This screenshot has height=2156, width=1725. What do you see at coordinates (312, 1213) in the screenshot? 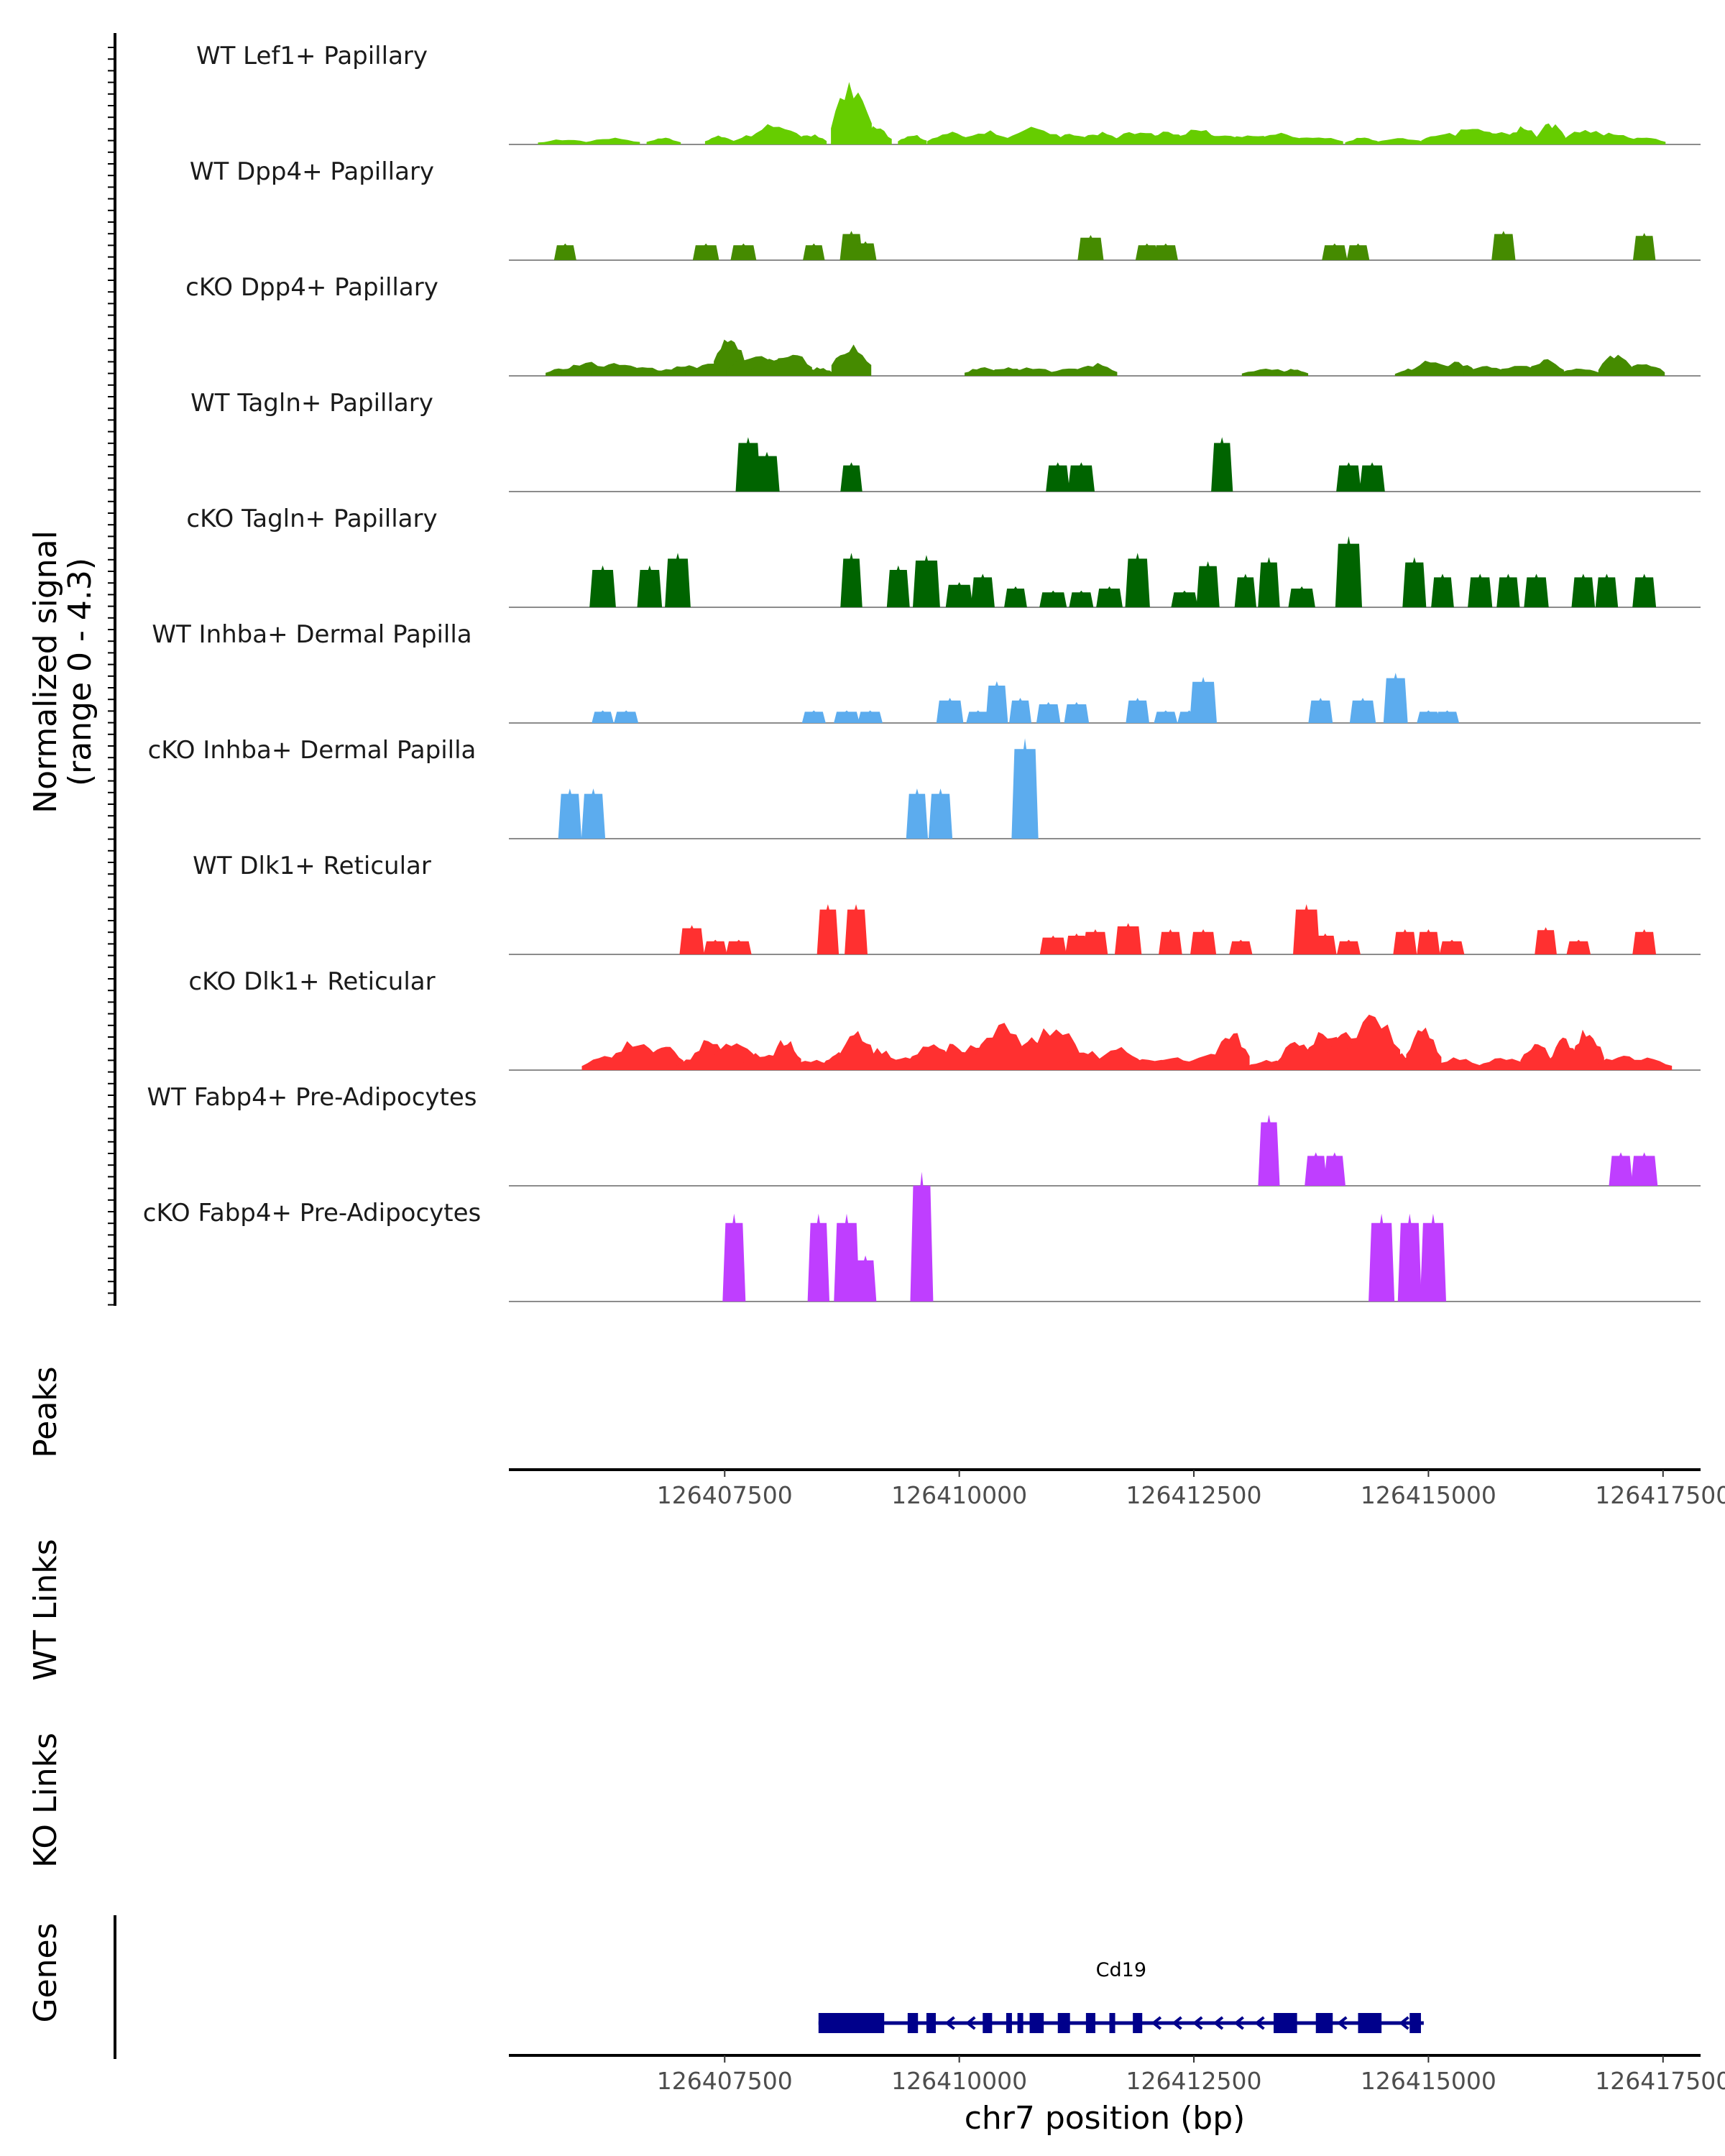
I see `track-label: cKO Fabp4+ Pre-Adipocytes` at bounding box center [312, 1213].